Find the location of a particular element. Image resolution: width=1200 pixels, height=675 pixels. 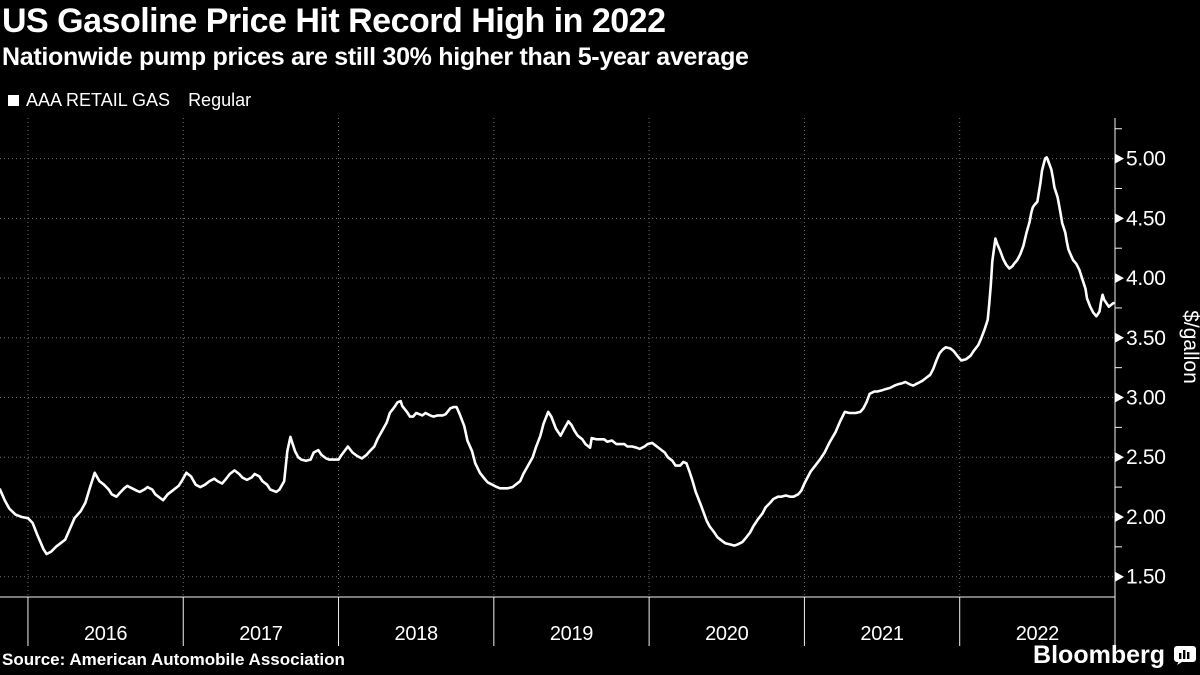

y-axis-tick-label: 2.00 is located at coordinates (1146, 517).